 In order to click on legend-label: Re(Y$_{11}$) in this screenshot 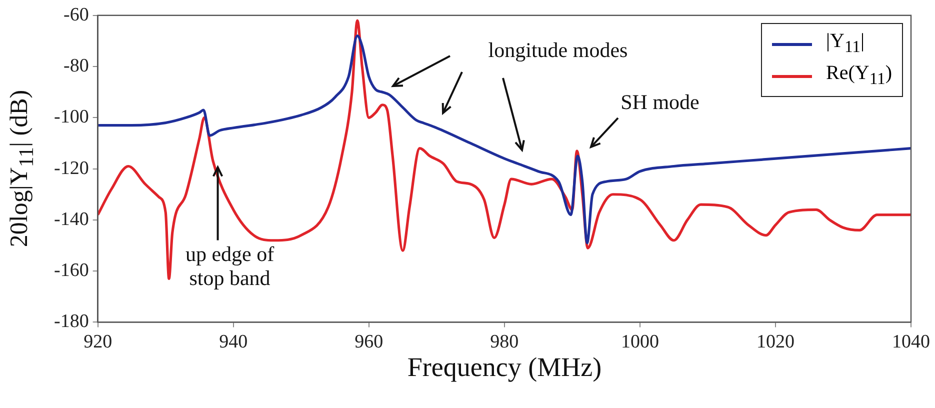, I will do `click(859, 75)`.